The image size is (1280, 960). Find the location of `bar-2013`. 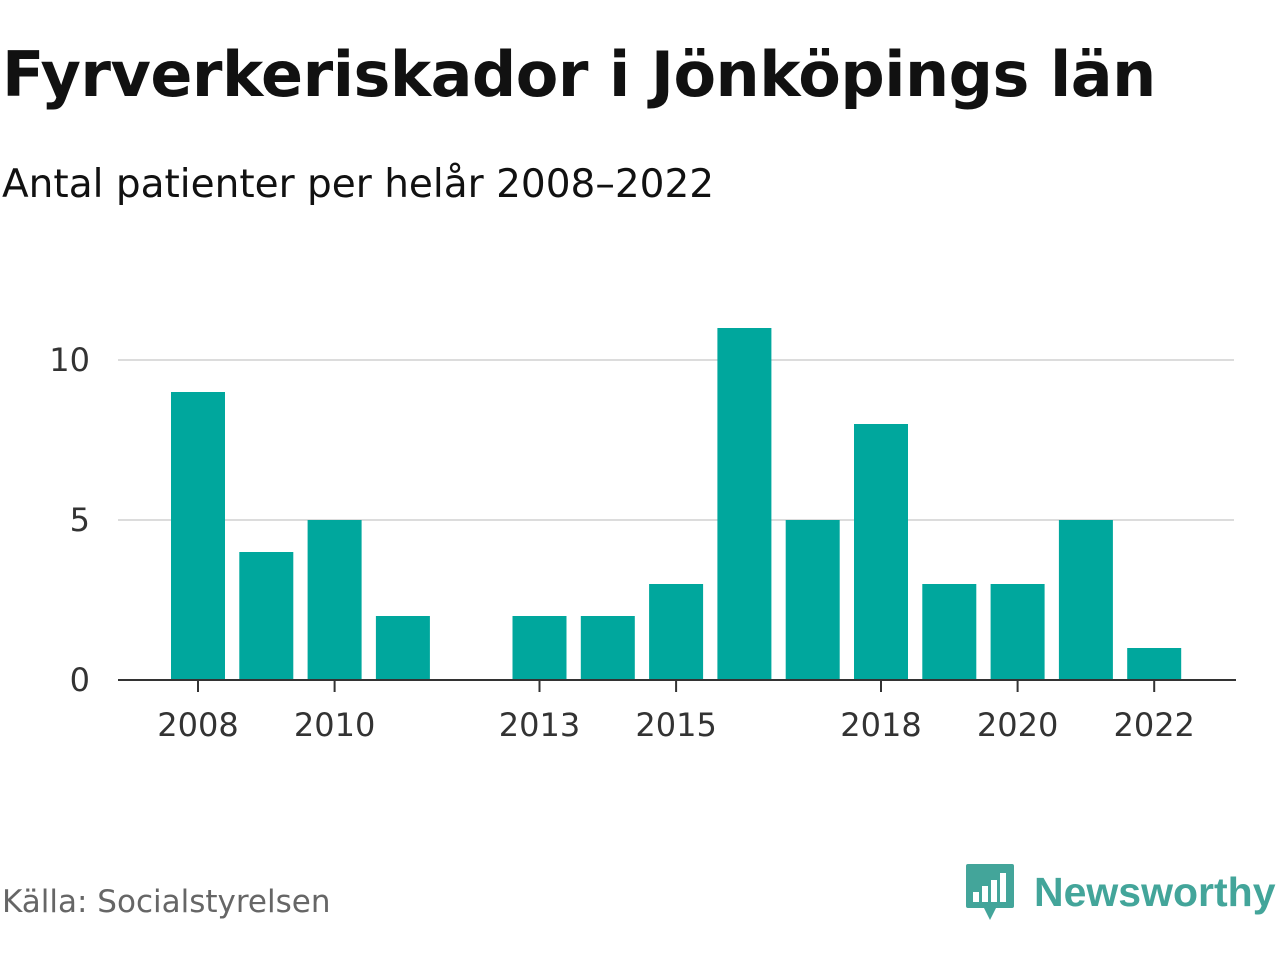

bar-2013 is located at coordinates (539, 648).